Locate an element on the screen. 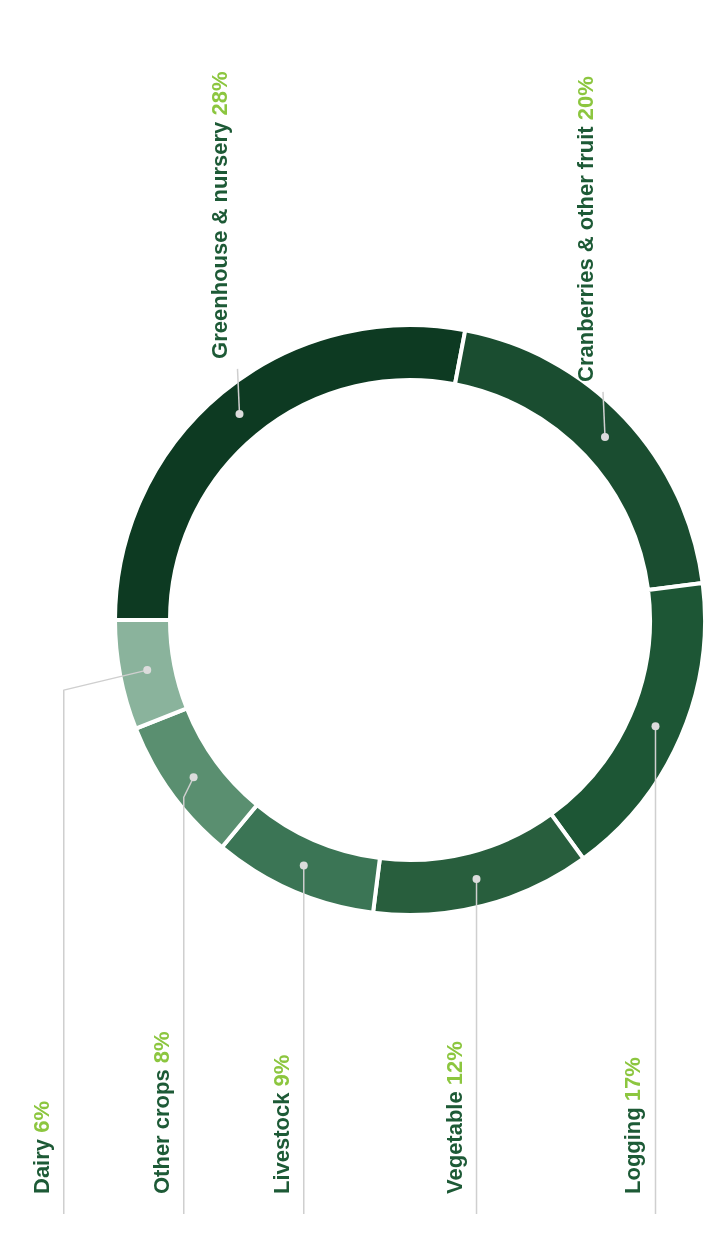 This screenshot has width=705, height=1234. data-label: 6% is located at coordinates (41, 1120).